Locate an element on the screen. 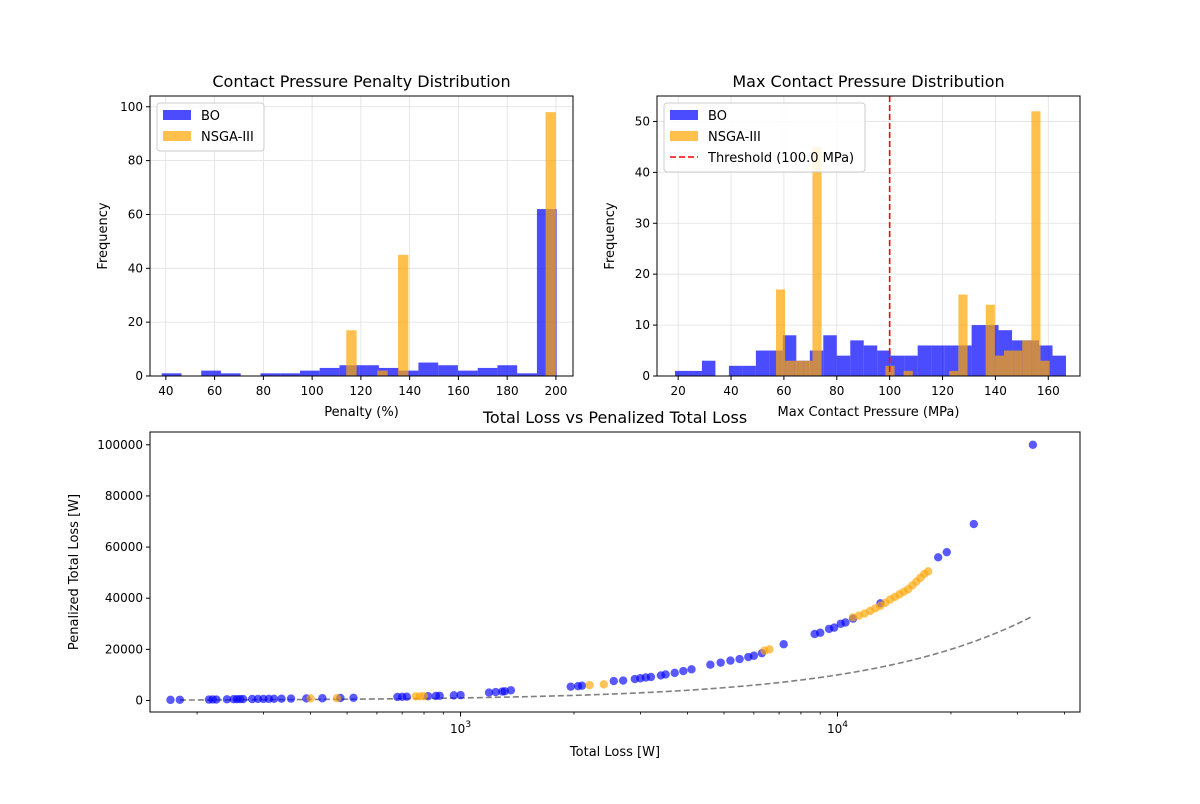 Image resolution: width=1200 pixels, height=804 pixels. legend-label: Threshold (100.0 MPa) is located at coordinates (780, 158).